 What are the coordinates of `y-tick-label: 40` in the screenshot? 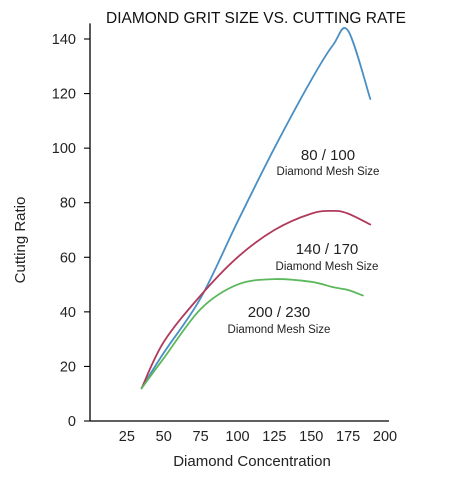 It's located at (68, 313).